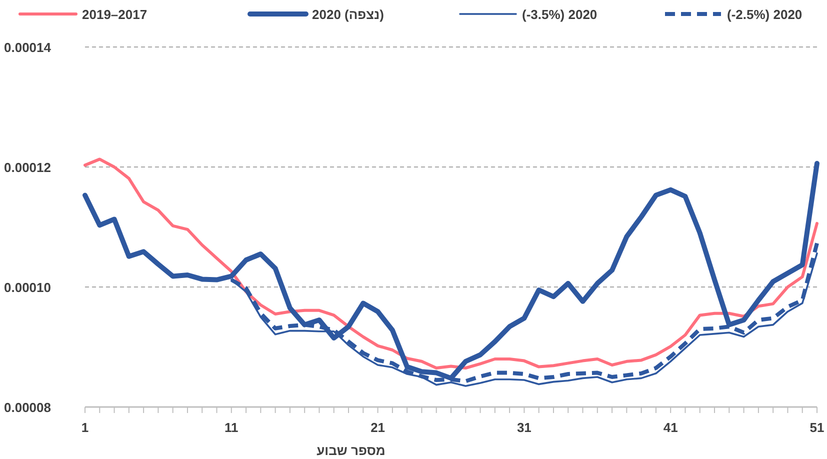 The height and width of the screenshot is (459, 827). What do you see at coordinates (764, 14) in the screenshot?
I see `legend-label: (-2.5%) 2020` at bounding box center [764, 14].